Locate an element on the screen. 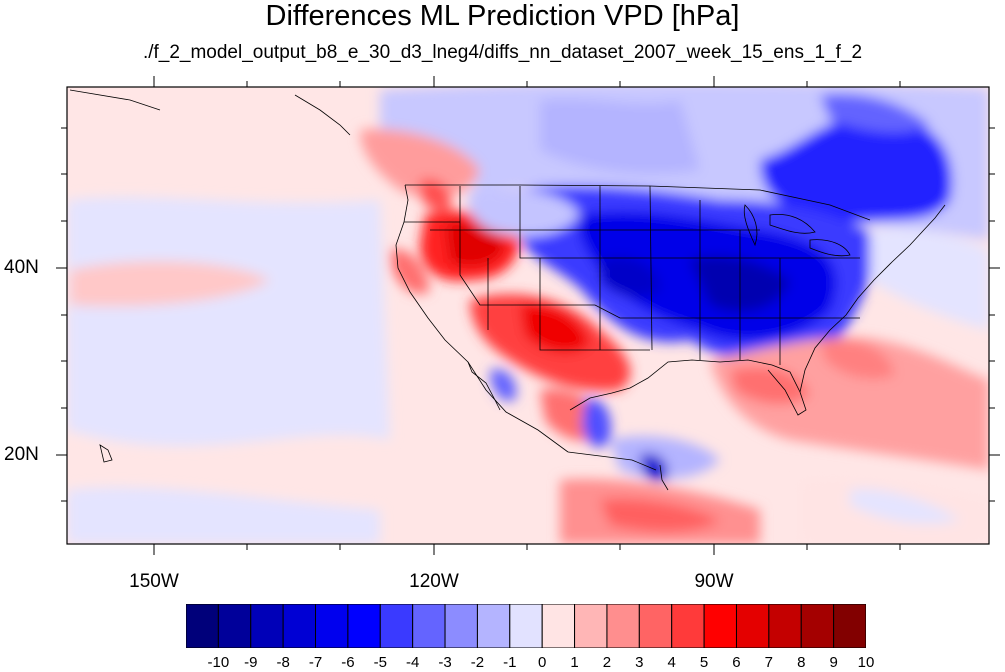  colorbar-tick-label: 7 is located at coordinates (769, 662).